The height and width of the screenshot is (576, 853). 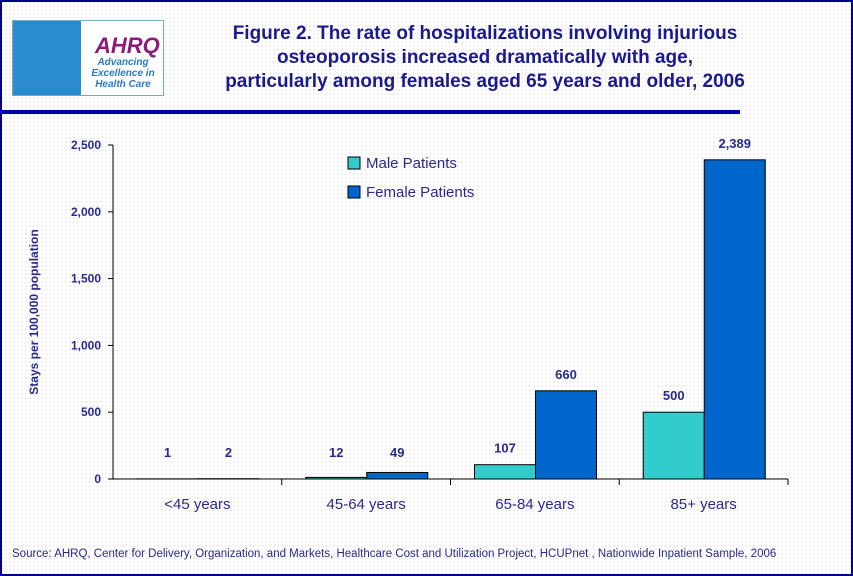 What do you see at coordinates (91, 412) in the screenshot?
I see `y-tick-label: 500` at bounding box center [91, 412].